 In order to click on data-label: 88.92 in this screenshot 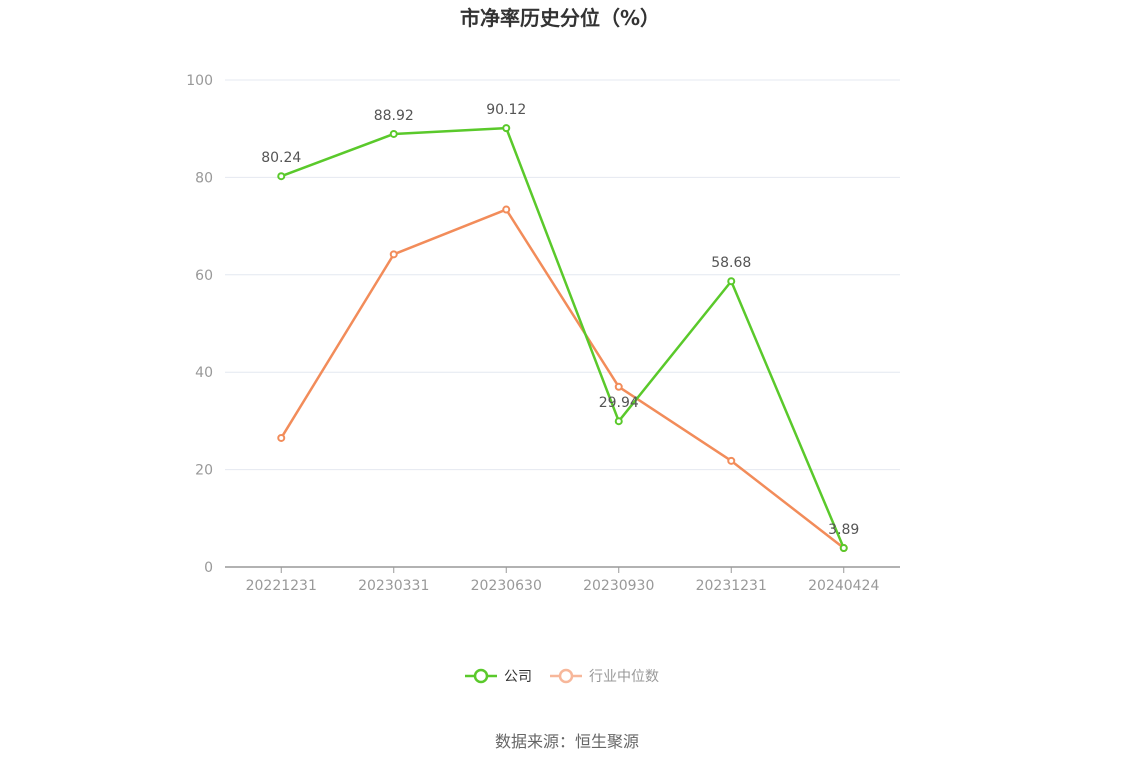, I will do `click(394, 116)`.